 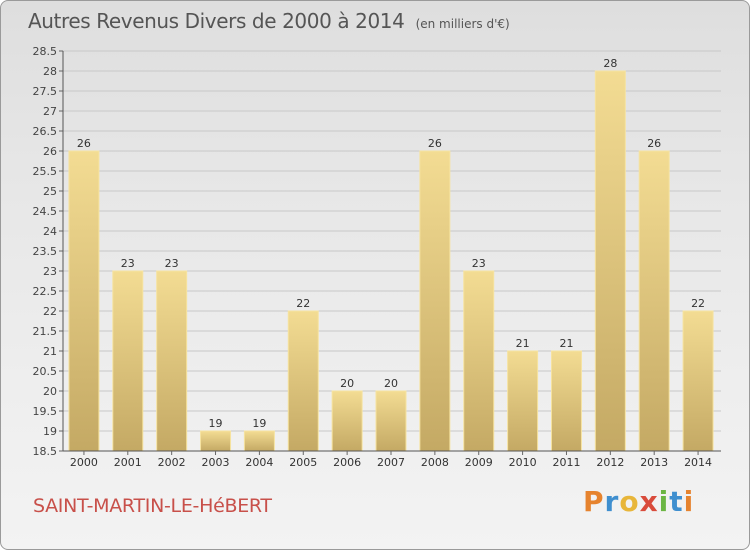 What do you see at coordinates (654, 462) in the screenshot?
I see `x-tick-label: 2013` at bounding box center [654, 462].